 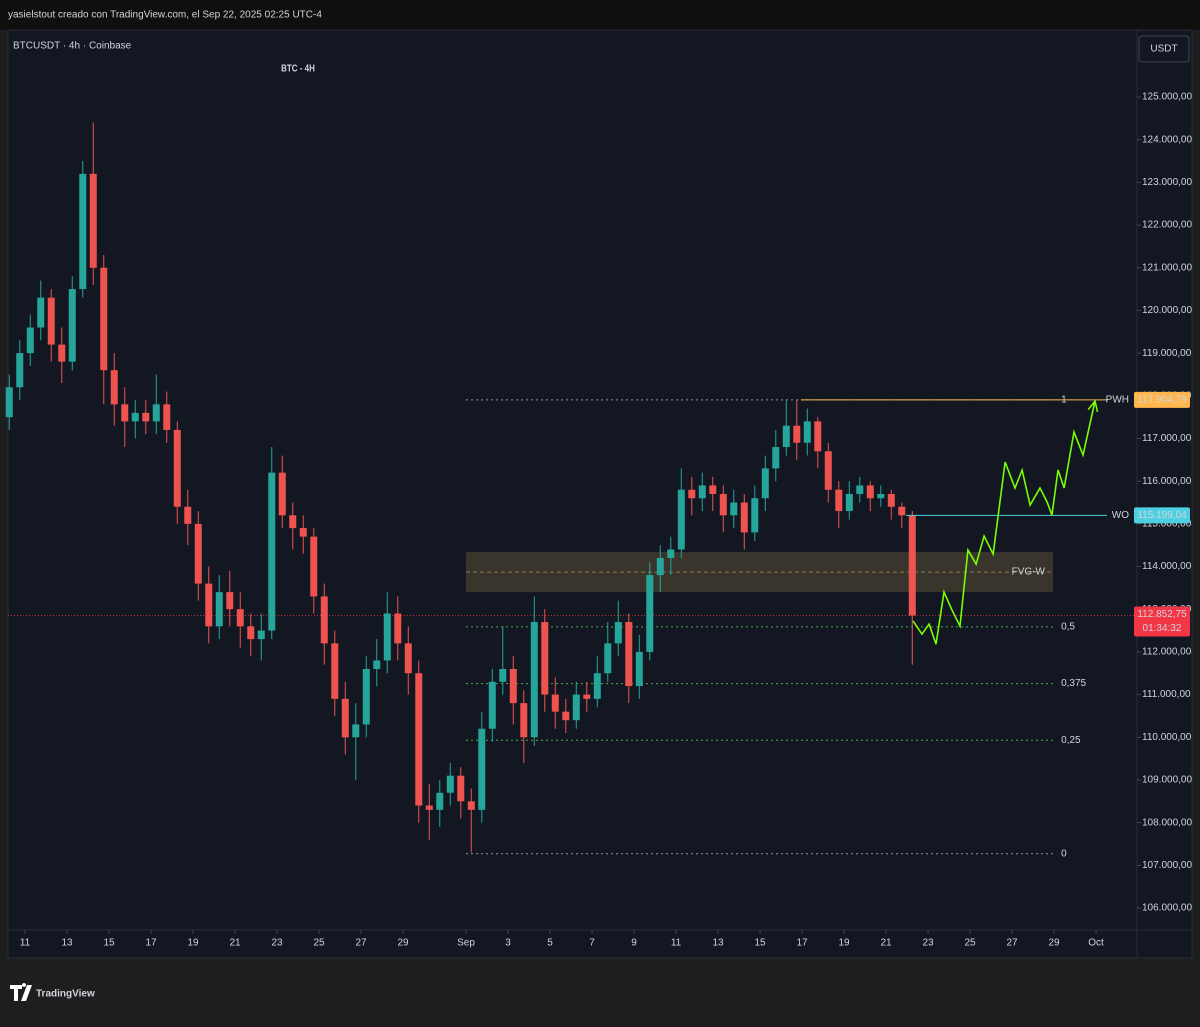 What do you see at coordinates (1167, 865) in the screenshot?
I see `y-tick-label: 107.000,00` at bounding box center [1167, 865].